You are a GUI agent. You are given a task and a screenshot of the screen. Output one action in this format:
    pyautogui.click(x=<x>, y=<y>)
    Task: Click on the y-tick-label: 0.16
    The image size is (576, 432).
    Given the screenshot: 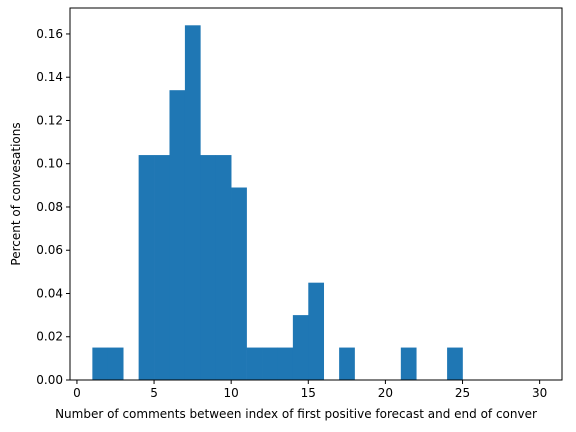 What is the action you would take?
    pyautogui.click(x=49, y=34)
    